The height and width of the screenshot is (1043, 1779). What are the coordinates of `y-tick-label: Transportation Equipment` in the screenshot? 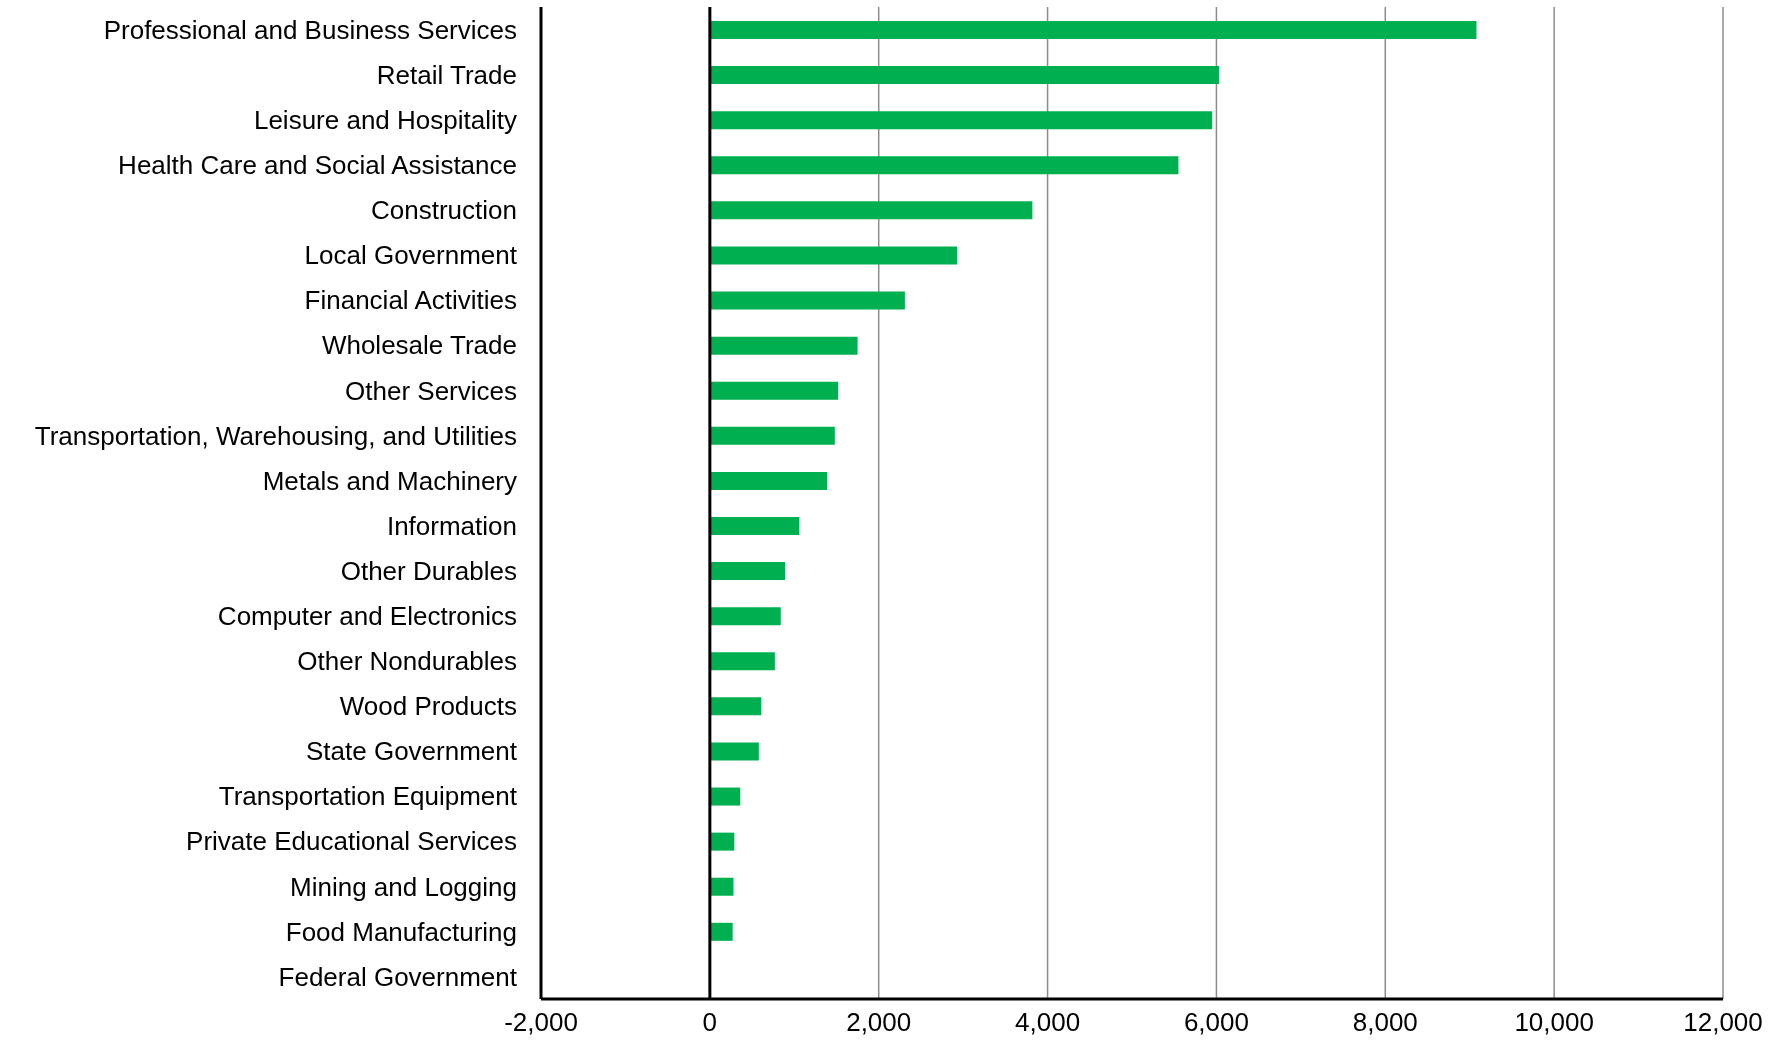 It's located at (368, 796).